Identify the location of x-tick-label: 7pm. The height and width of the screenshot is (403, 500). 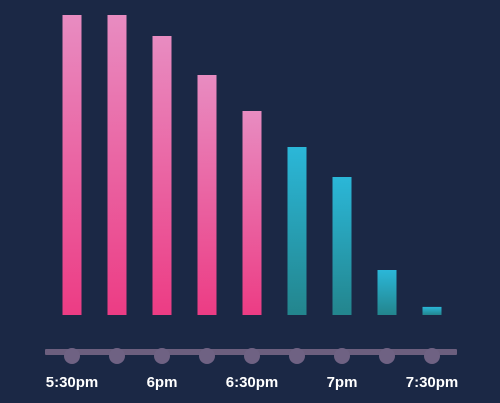
(342, 382).